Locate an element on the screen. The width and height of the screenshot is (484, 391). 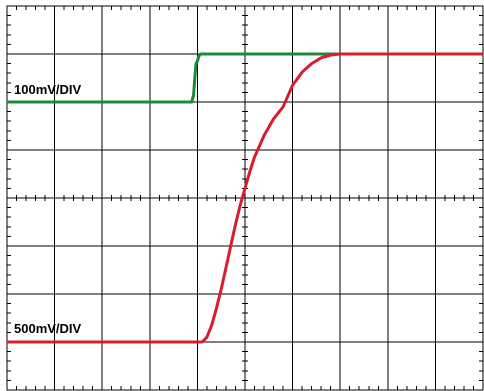
trace-label-green: 100mV/DIV is located at coordinates (48, 89).